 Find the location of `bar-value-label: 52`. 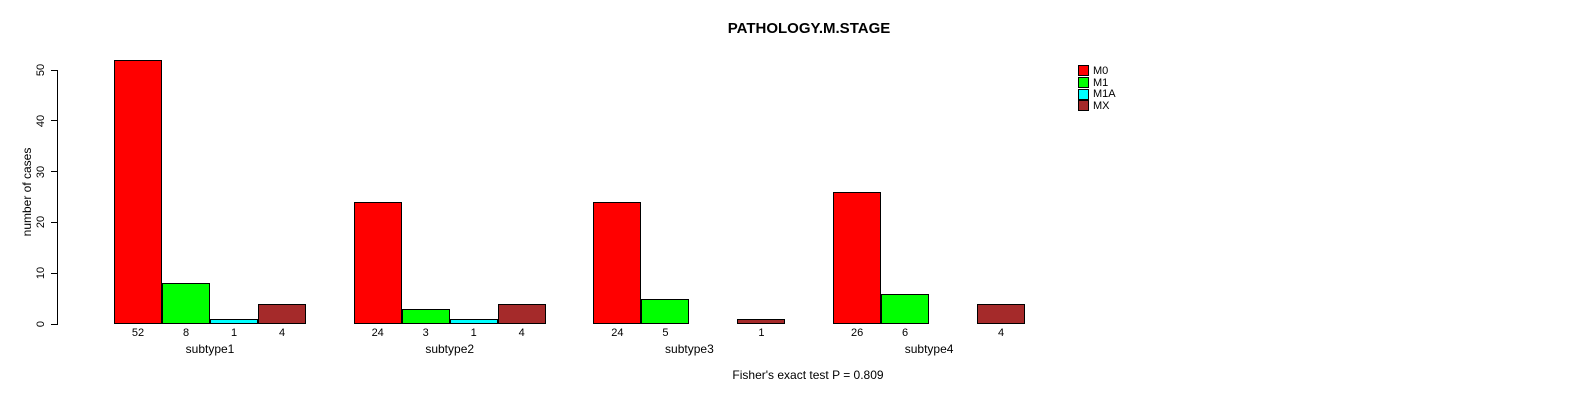

bar-value-label: 52 is located at coordinates (138, 333).